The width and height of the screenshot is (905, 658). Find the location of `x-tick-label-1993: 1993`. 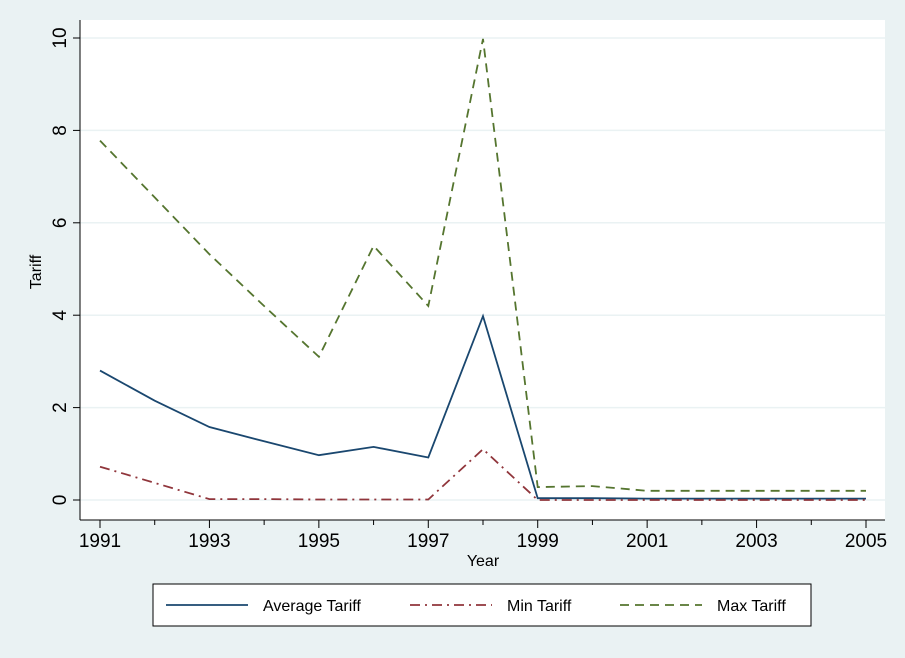

x-tick-label-1993: 1993 is located at coordinates (209, 541).